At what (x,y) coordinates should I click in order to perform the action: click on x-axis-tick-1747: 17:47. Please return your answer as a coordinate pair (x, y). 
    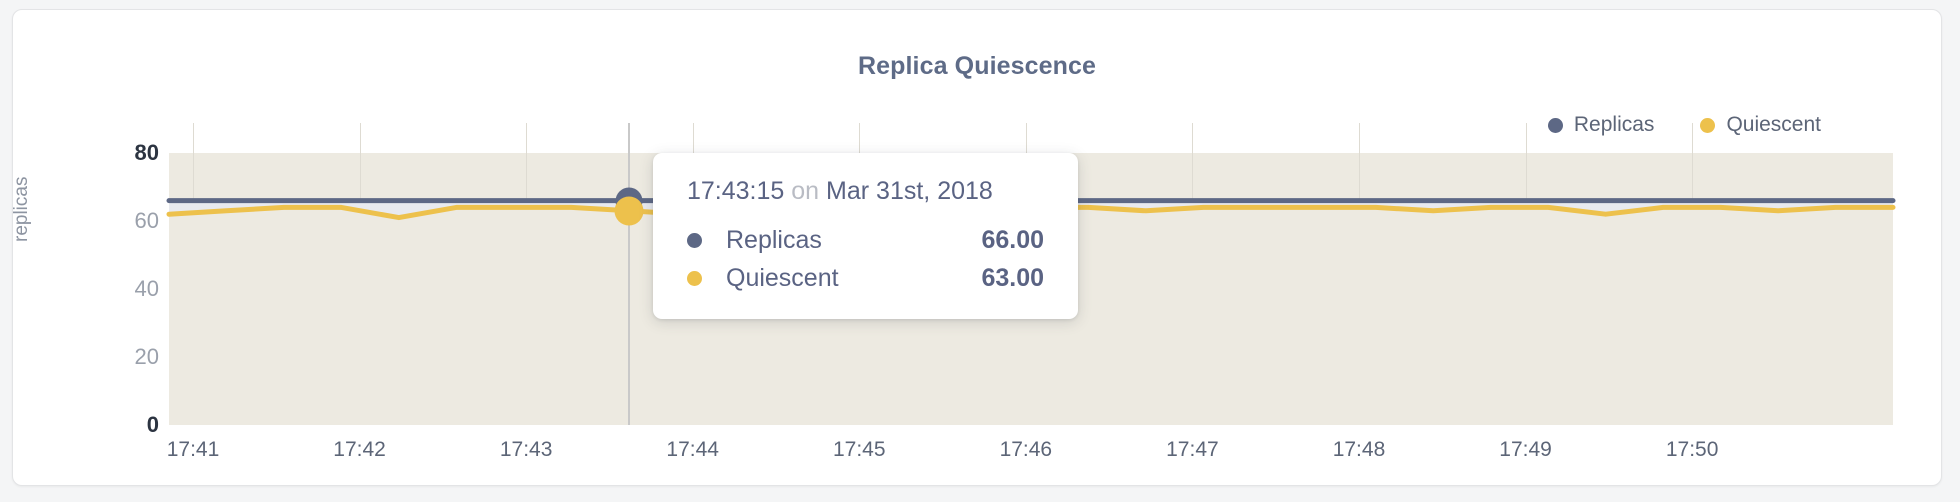
    Looking at the image, I should click on (1192, 449).